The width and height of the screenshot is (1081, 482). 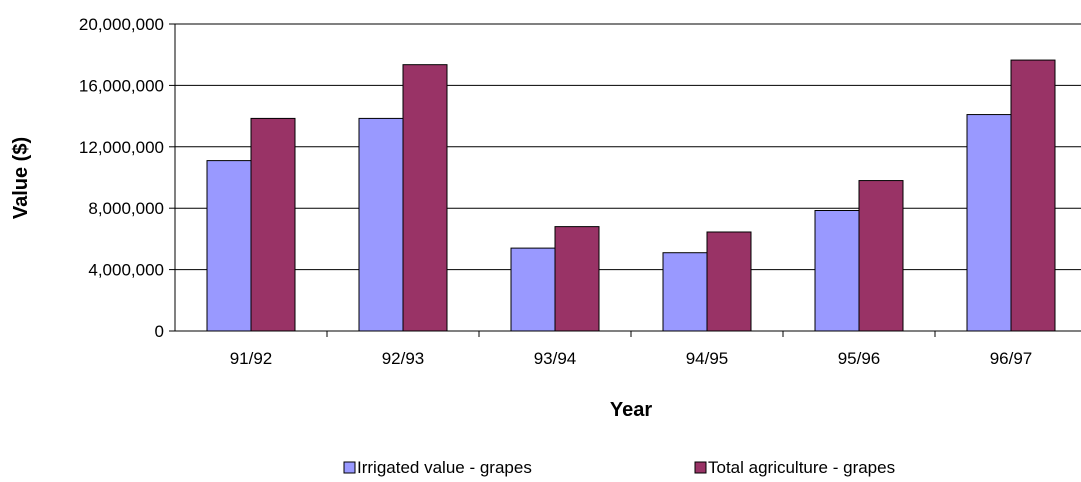 I want to click on x-axis-title: Year, so click(x=631, y=410).